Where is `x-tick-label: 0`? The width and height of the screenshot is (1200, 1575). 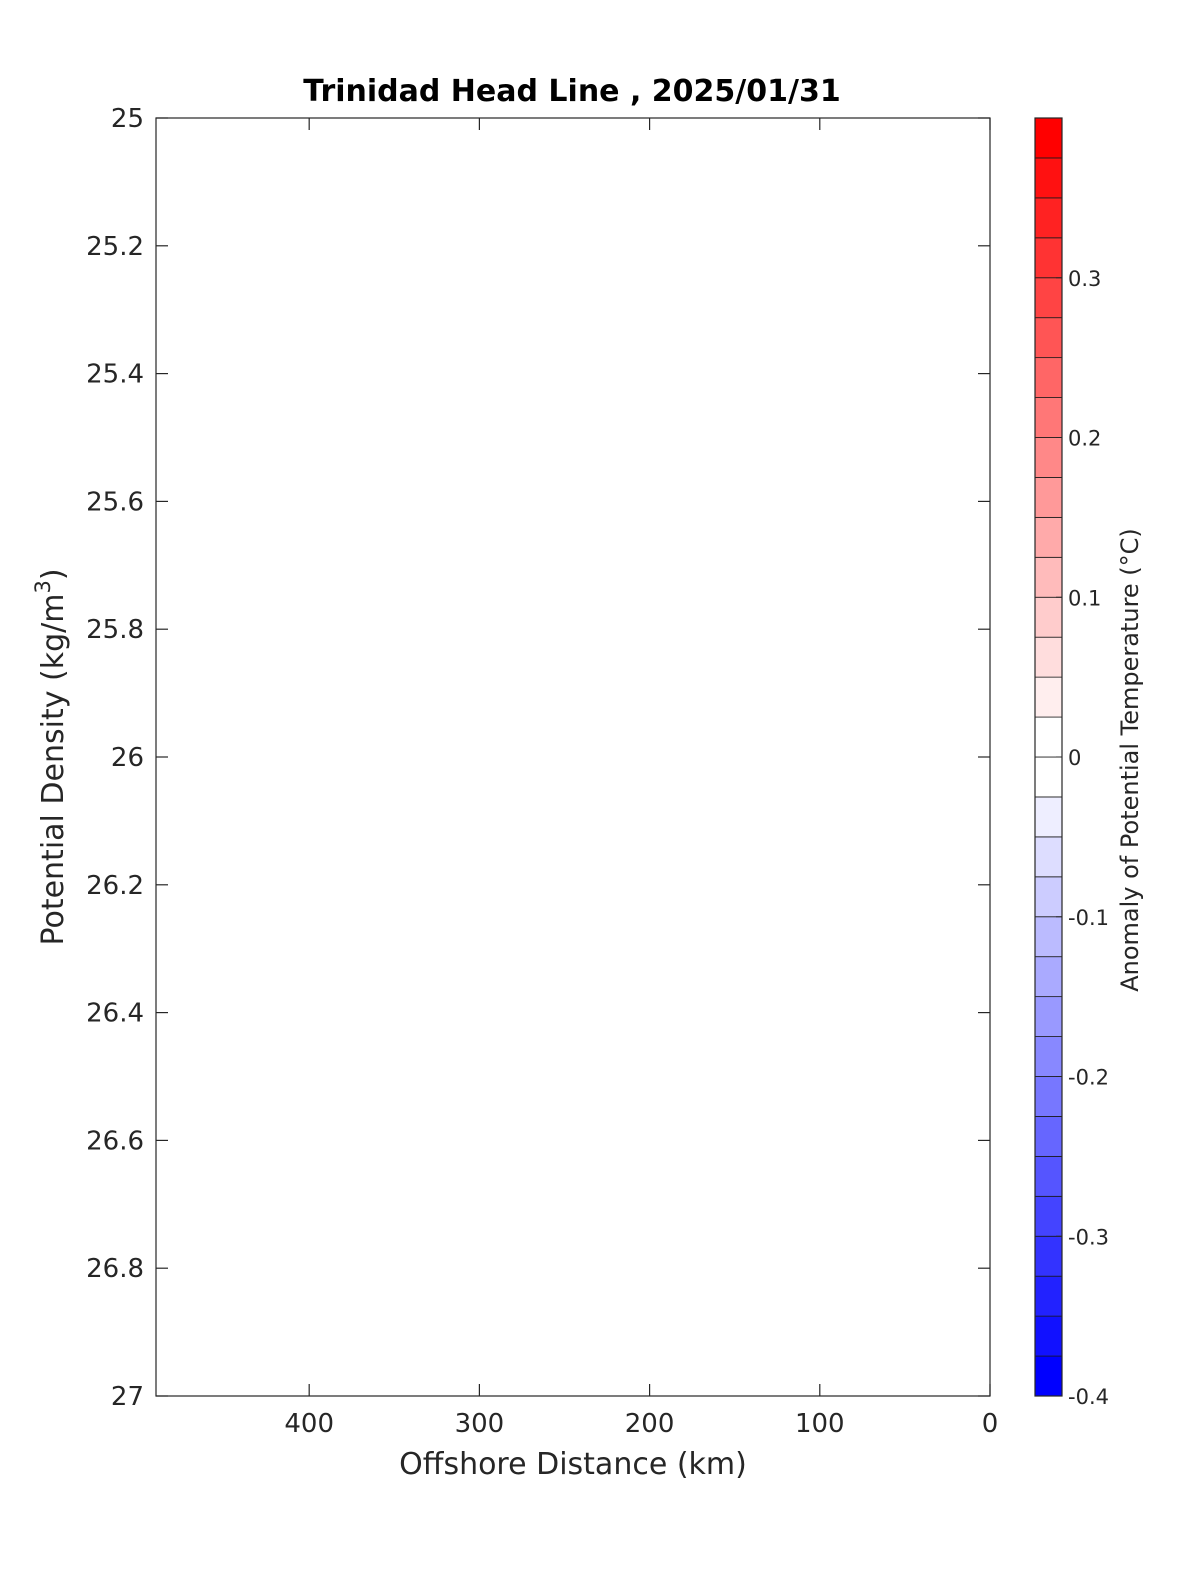
x-tick-label: 0 is located at coordinates (990, 1424).